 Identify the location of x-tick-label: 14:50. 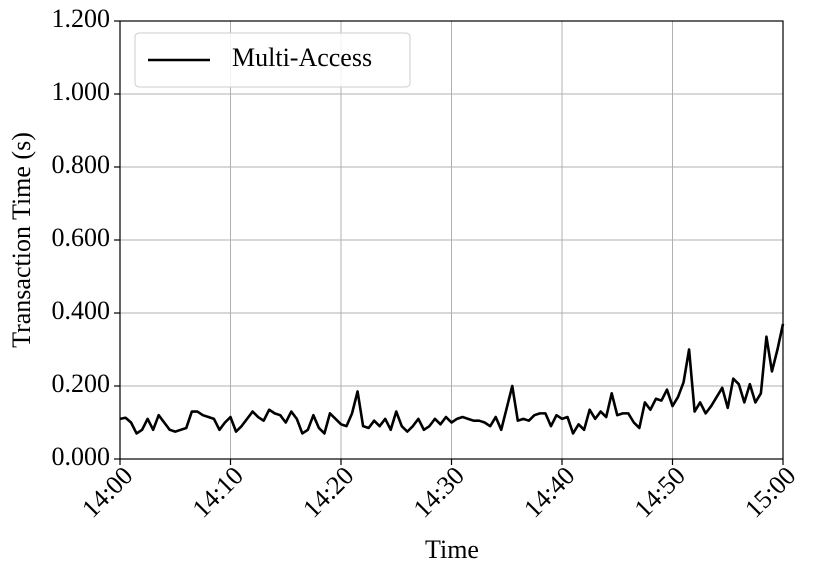
(660, 492).